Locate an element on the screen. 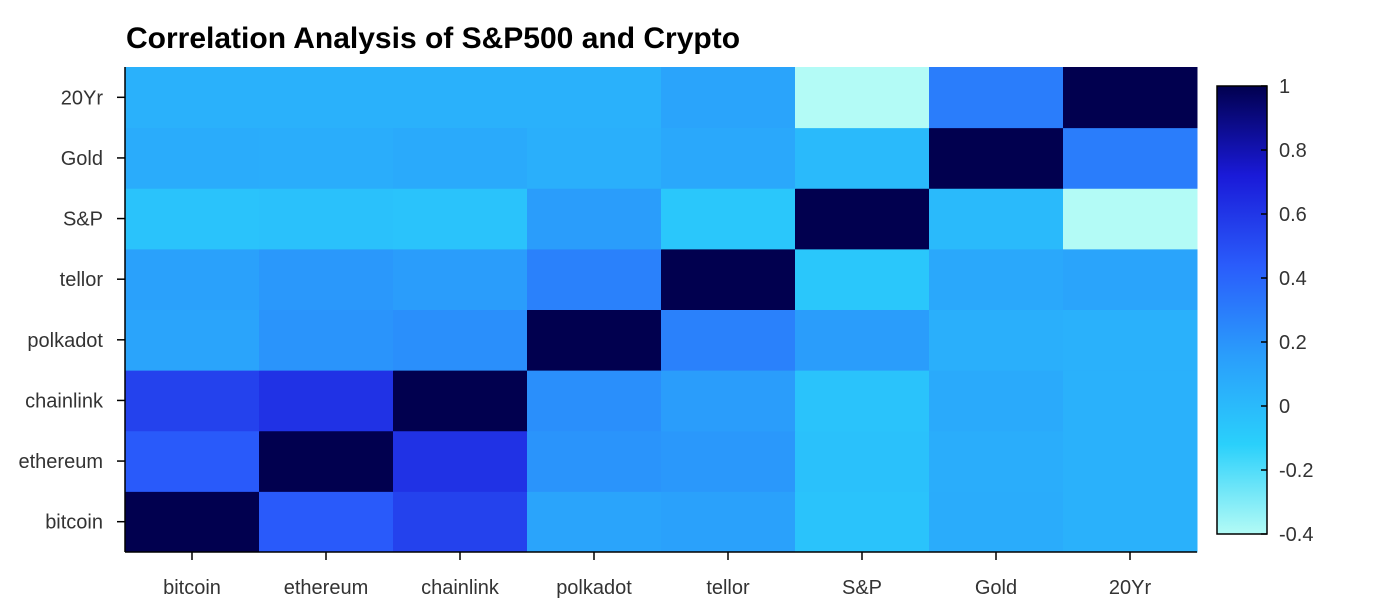  y-tick-label: bitcoin is located at coordinates (74, 523).